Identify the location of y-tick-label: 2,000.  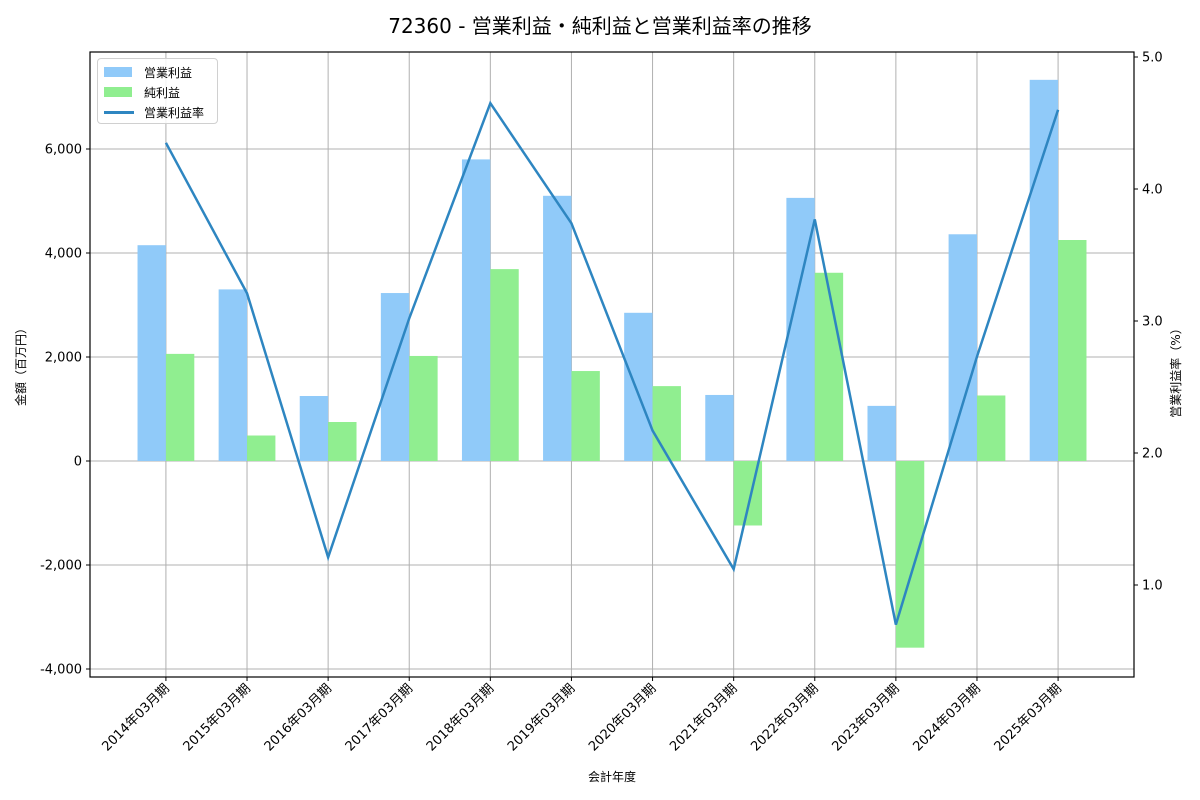
(63, 358).